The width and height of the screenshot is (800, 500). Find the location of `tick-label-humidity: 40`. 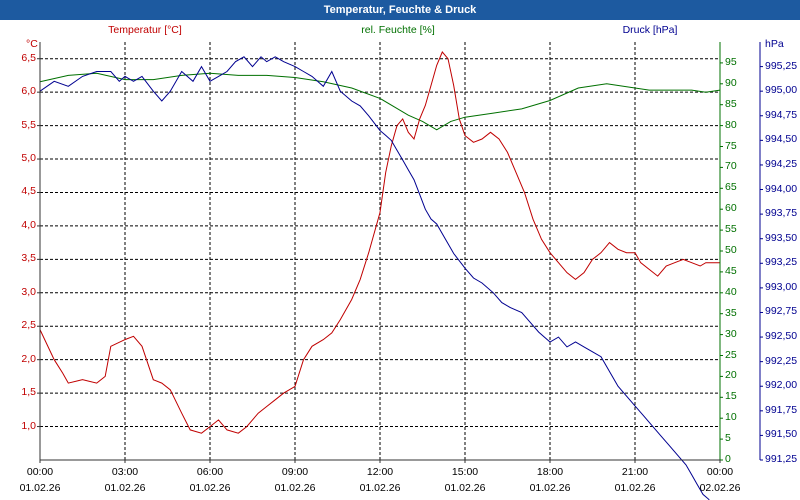

tick-label-humidity: 40 is located at coordinates (731, 291).